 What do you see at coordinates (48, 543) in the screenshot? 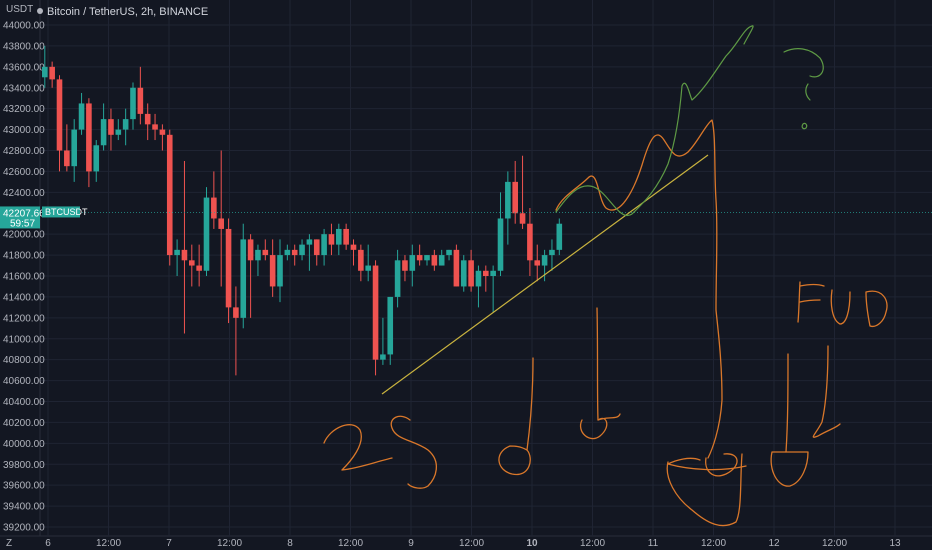
I see `time-tick-label: 6` at bounding box center [48, 543].